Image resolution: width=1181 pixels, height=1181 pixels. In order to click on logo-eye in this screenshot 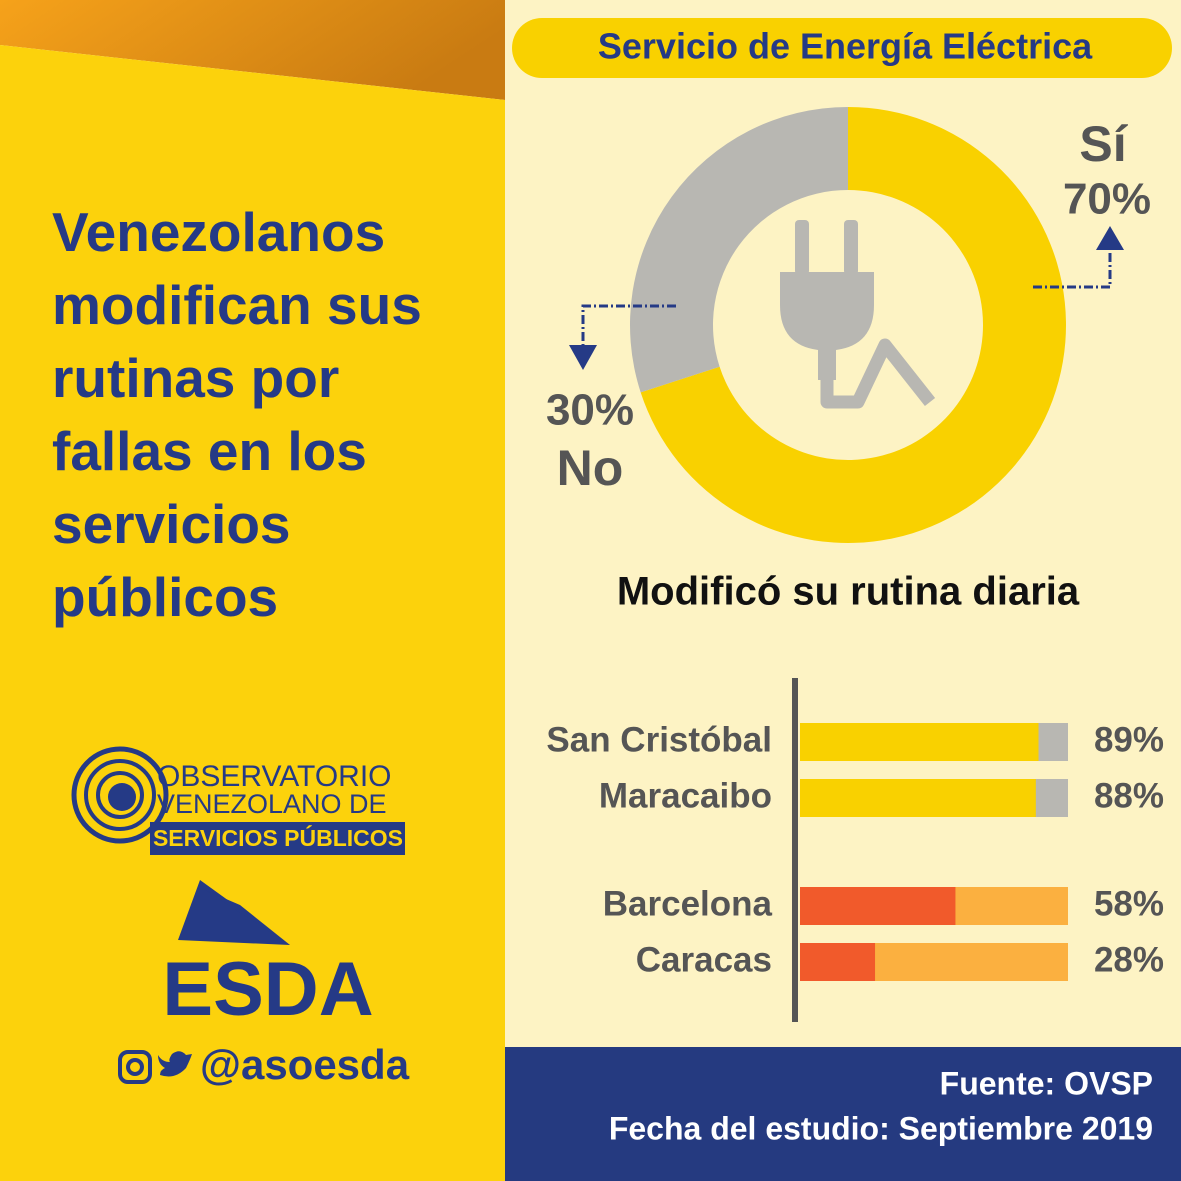, I will do `click(122, 797)`.